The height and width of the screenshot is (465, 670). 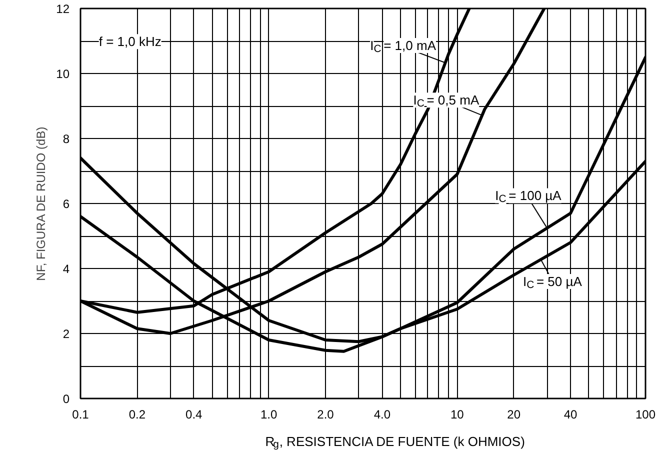 I want to click on x-tick-label: 0.4, so click(x=194, y=415).